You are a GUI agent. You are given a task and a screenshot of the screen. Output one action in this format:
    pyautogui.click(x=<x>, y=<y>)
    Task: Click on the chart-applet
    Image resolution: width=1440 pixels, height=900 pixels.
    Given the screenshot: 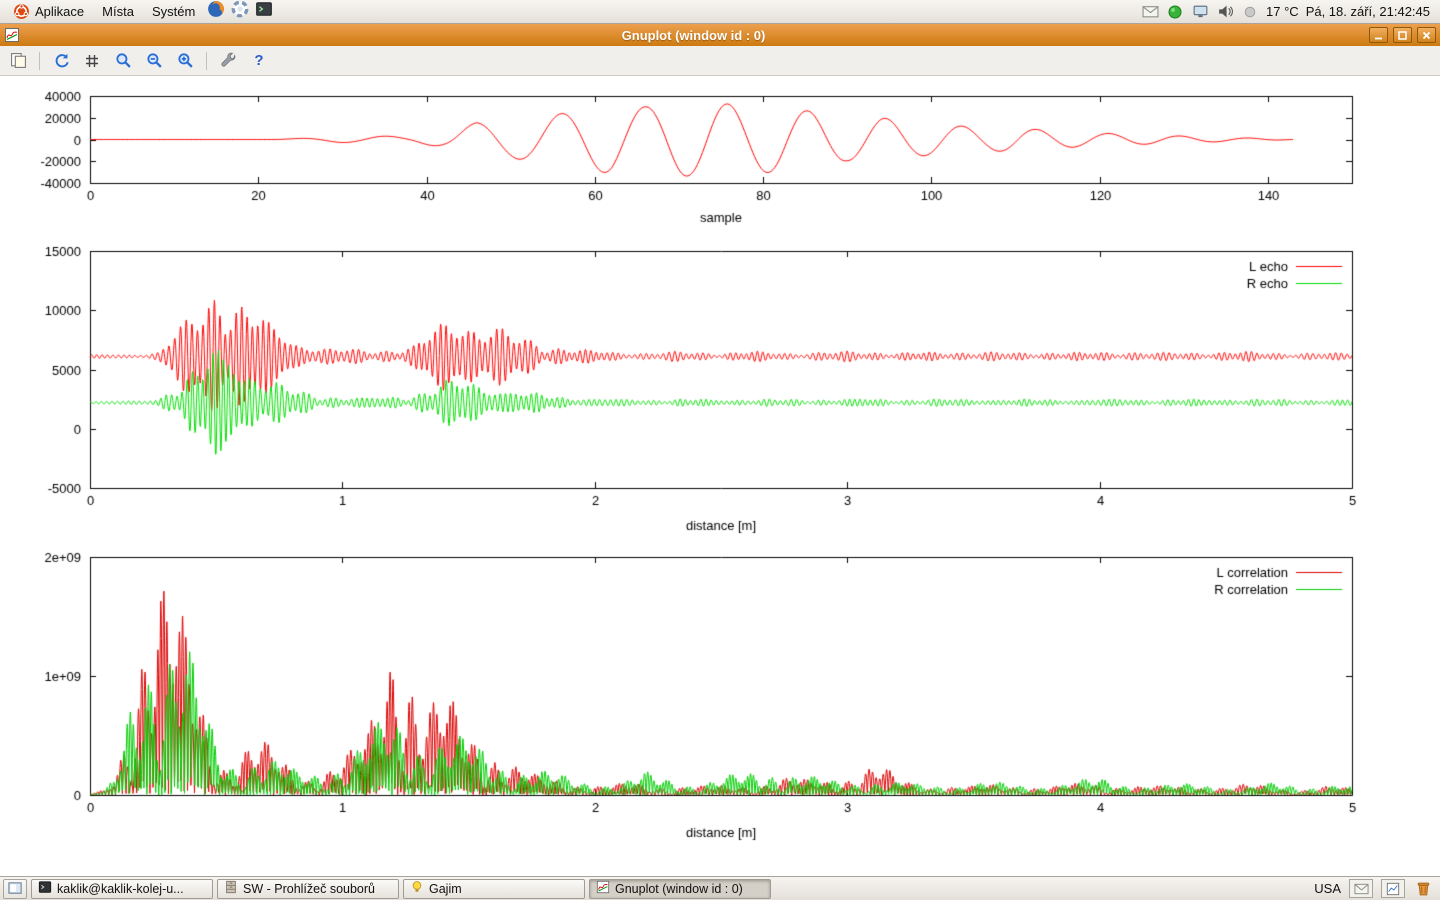 What is the action you would take?
    pyautogui.click(x=1393, y=888)
    